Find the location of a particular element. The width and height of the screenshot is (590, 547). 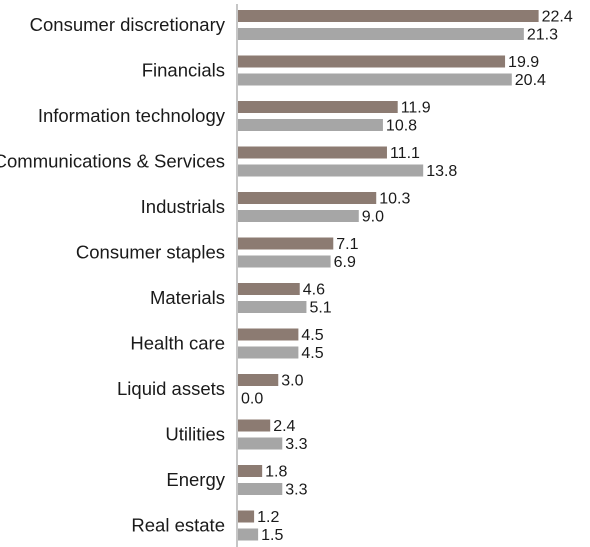

value-label-health-care-series-2: 4.5 is located at coordinates (312, 353).